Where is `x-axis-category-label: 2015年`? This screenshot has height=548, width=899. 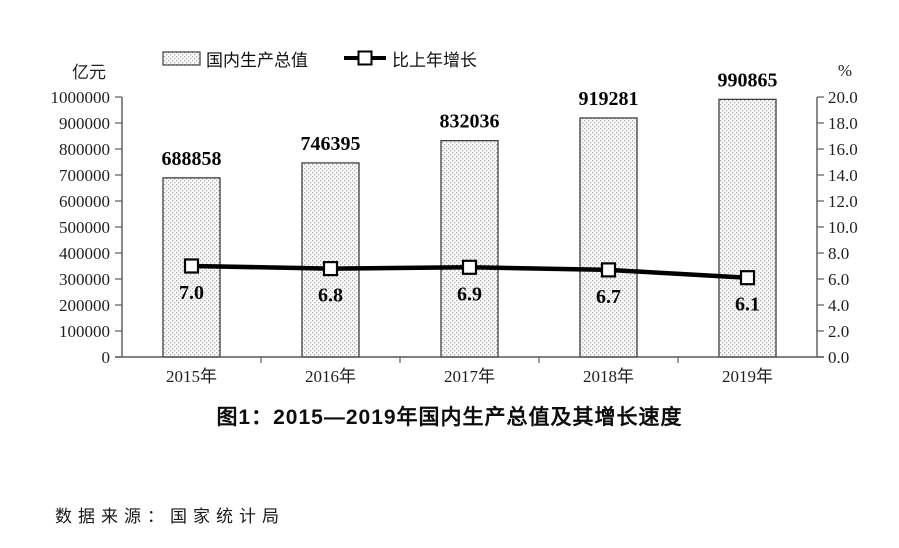
x-axis-category-label: 2015年 is located at coordinates (191, 376).